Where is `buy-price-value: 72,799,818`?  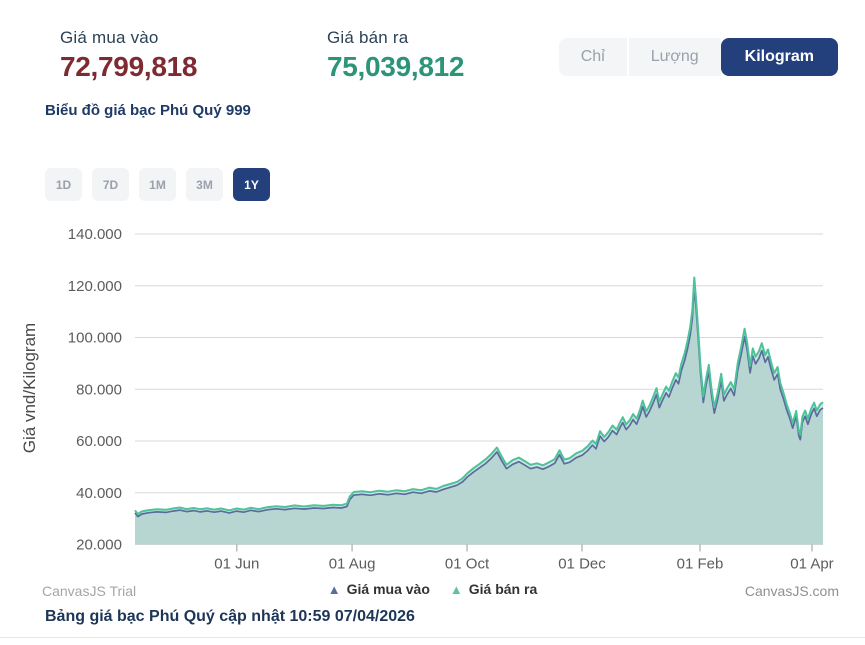 buy-price-value: 72,799,818 is located at coordinates (129, 66).